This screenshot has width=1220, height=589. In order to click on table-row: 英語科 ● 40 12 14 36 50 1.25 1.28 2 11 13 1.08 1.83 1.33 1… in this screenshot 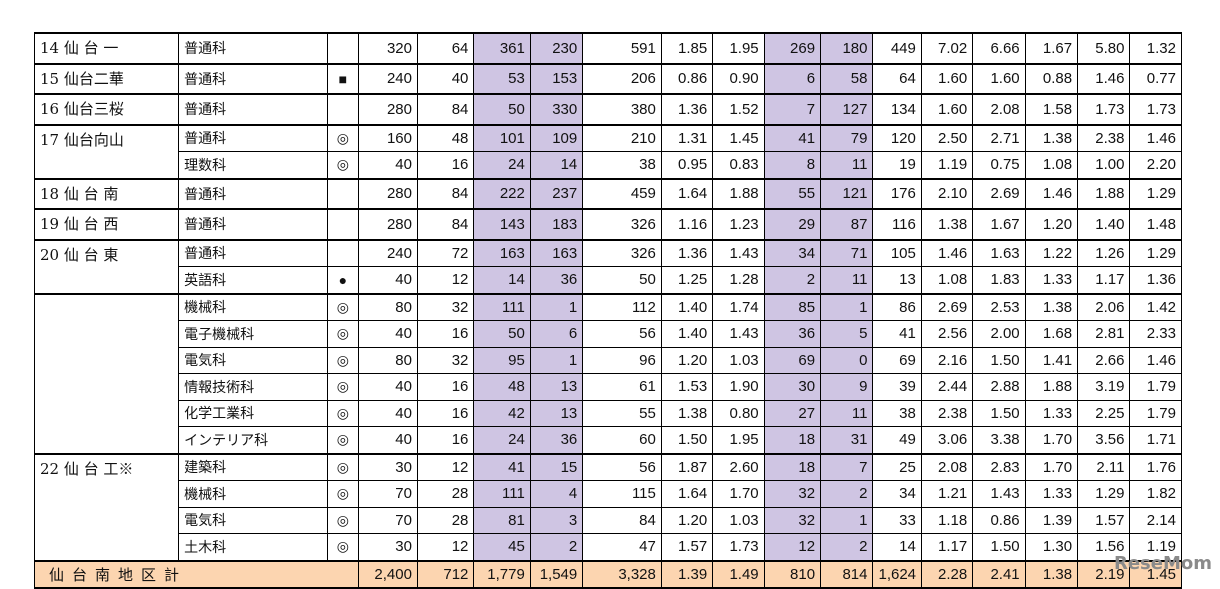, I will do `click(608, 280)`.